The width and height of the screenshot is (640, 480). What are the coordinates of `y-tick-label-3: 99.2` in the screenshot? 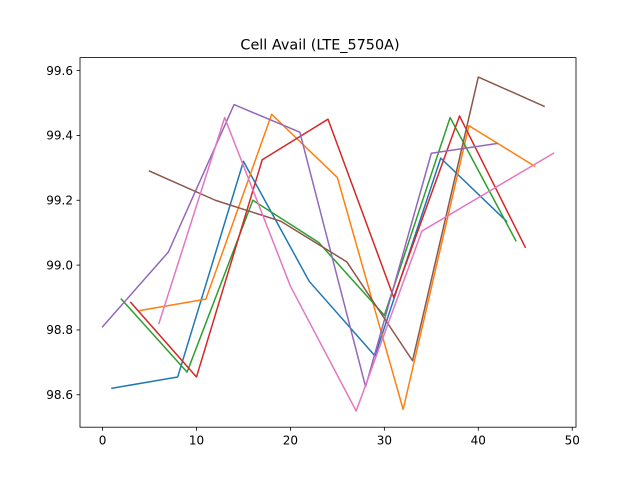 It's located at (59, 201).